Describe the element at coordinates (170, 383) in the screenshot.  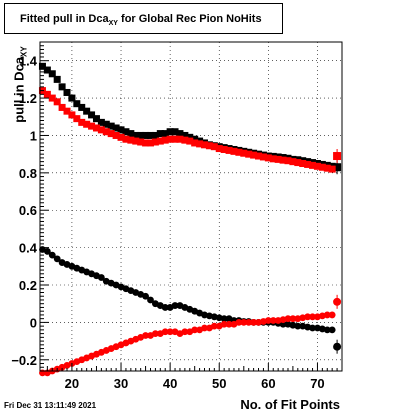
I see `x-tick-label: 40` at that location.